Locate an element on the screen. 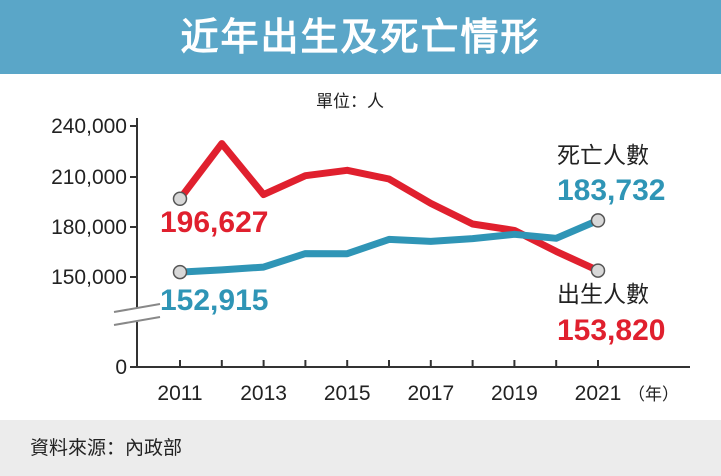 The height and width of the screenshot is (476, 721). births-series-name: 出生人數 is located at coordinates (603, 295).